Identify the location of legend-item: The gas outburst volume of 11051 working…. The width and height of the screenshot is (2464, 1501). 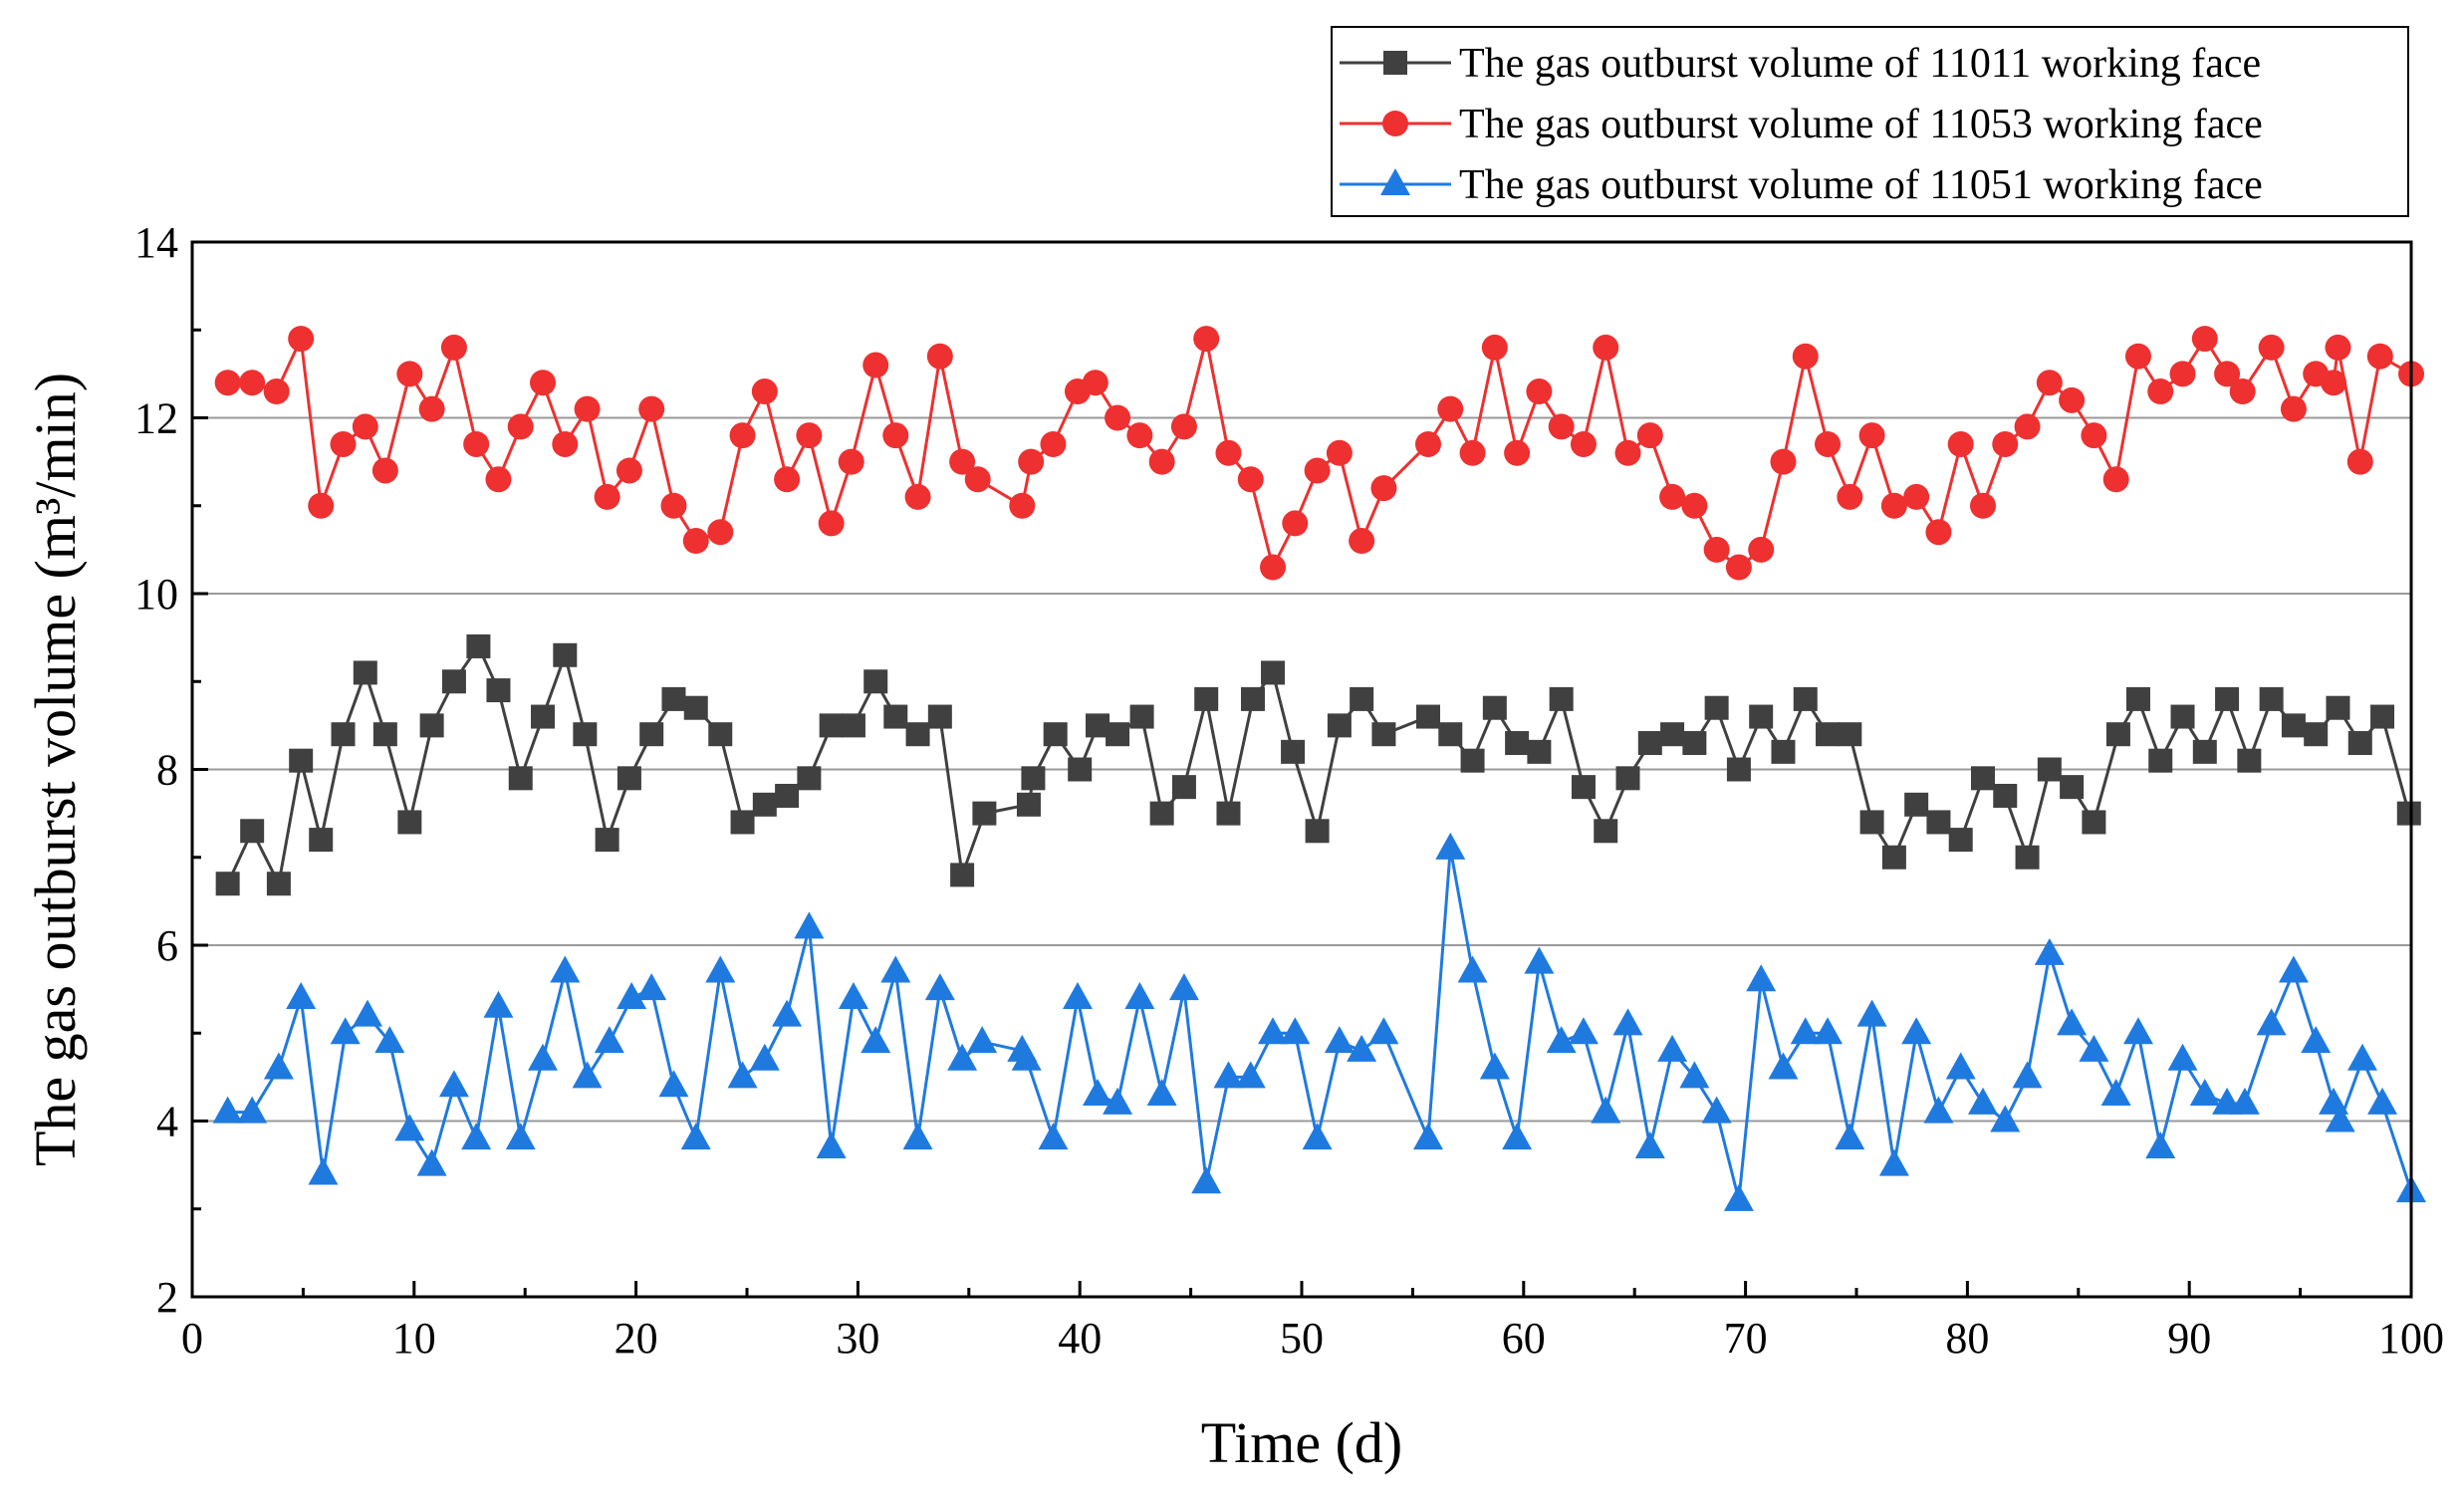
(1801, 185).